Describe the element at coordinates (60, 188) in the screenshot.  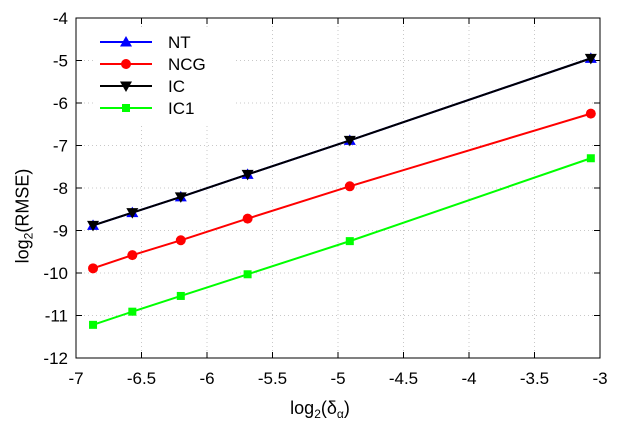
I see `y-tick-label: -8` at that location.